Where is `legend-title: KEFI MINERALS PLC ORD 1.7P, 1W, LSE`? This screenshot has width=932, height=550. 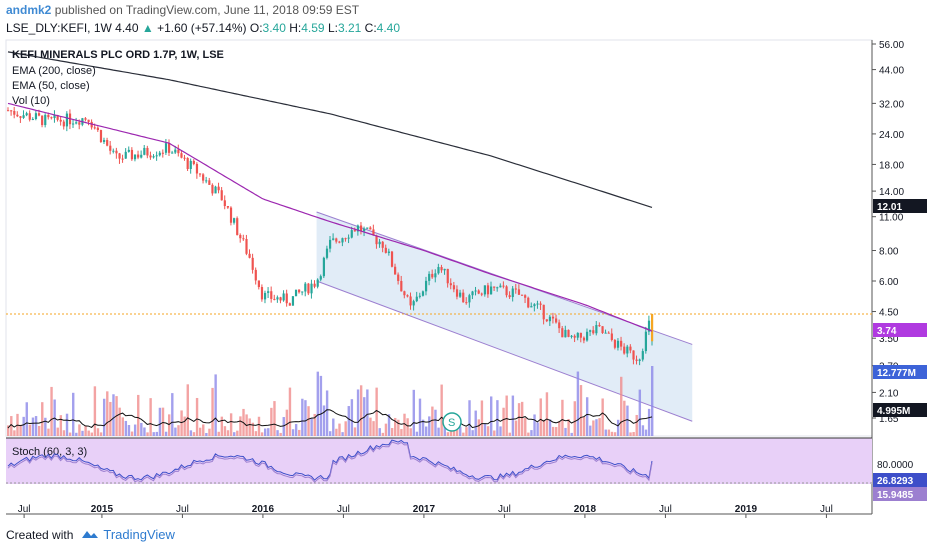
legend-title: KEFI MINERALS PLC ORD 1.7P, 1W, LSE is located at coordinates (118, 55).